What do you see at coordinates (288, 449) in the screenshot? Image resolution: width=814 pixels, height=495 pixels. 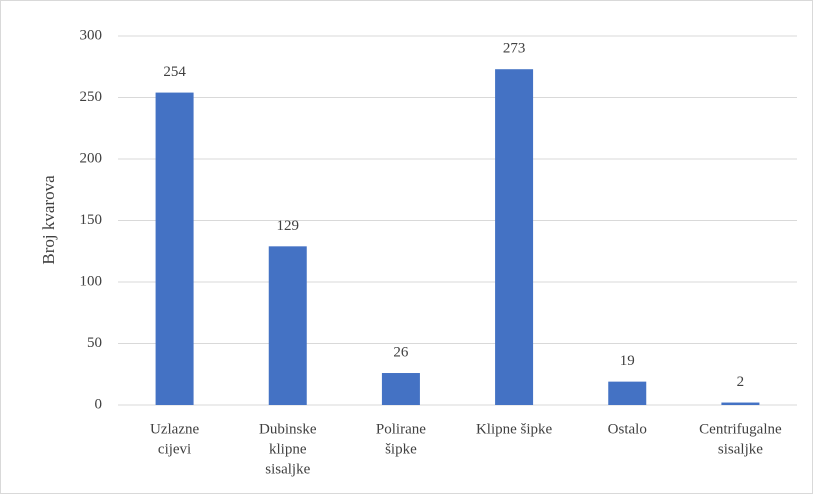 I see `x-tick-label: klipne` at bounding box center [288, 449].